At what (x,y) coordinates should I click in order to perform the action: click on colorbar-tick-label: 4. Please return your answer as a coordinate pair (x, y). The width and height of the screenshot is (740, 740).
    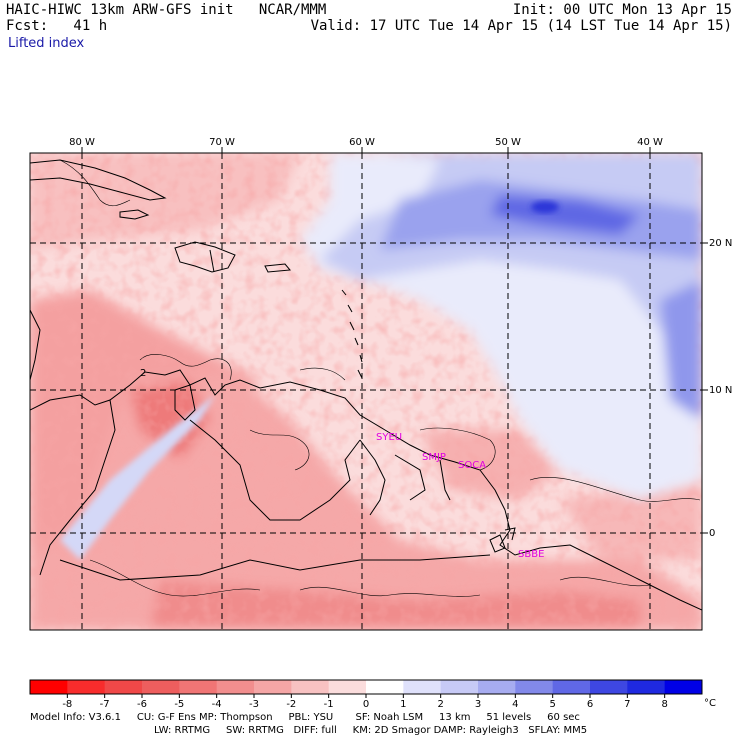
    Looking at the image, I should click on (515, 704).